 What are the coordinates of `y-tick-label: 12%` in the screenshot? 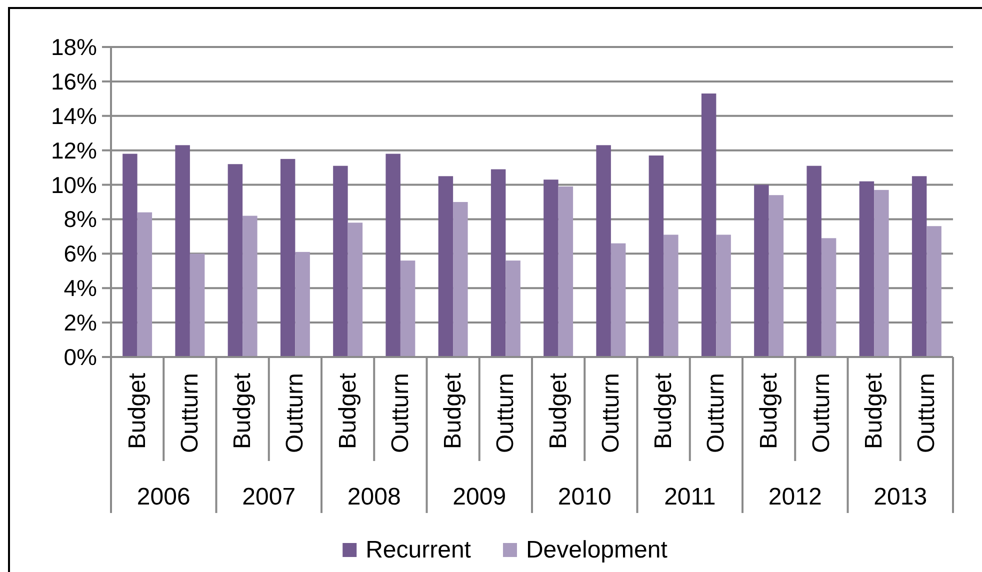 It's located at (73, 150).